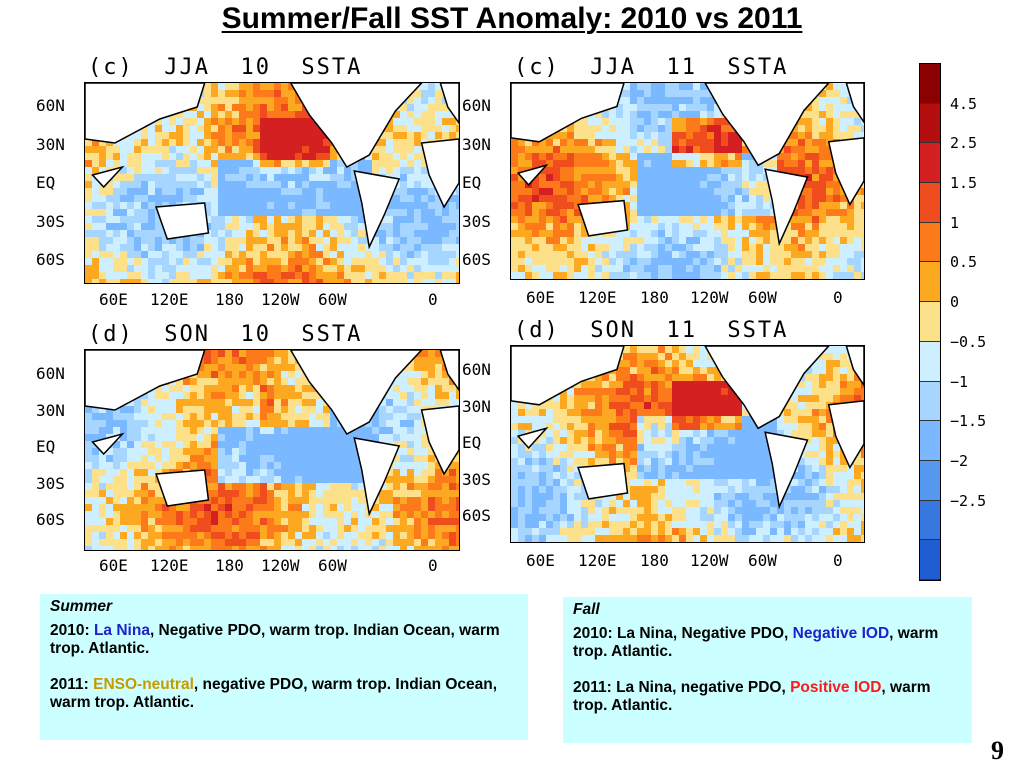 The width and height of the screenshot is (1024, 768). I want to click on summer-2010-prefix: 2010:, so click(72, 630).